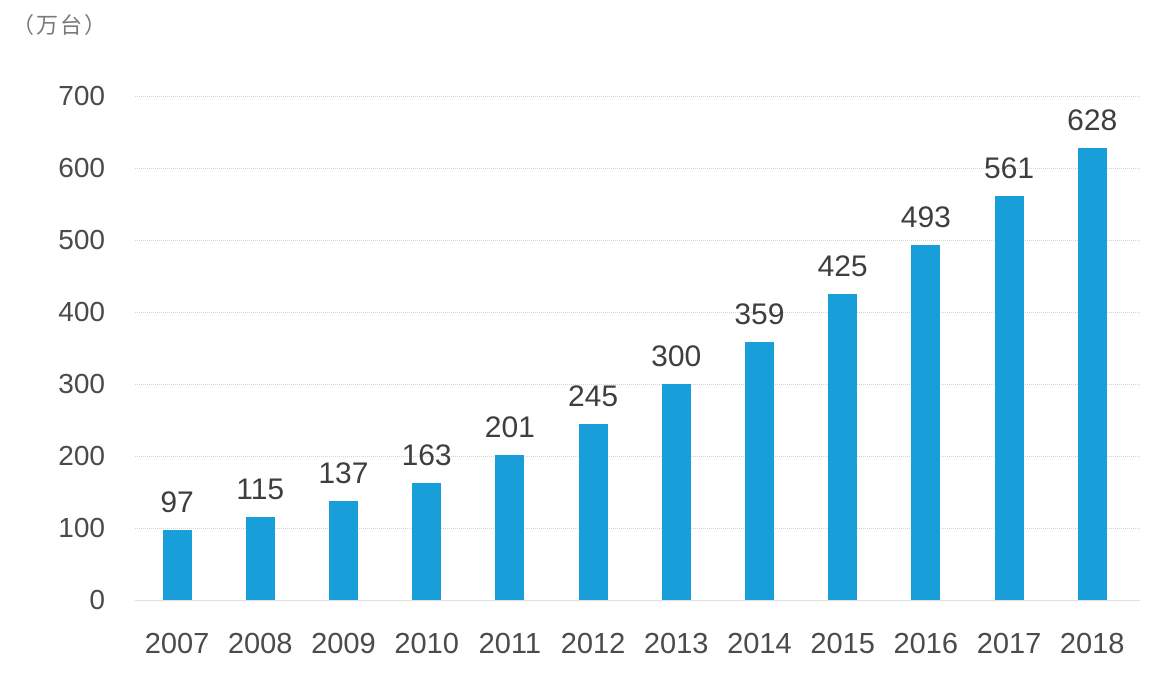 This screenshot has width=1162, height=682. What do you see at coordinates (842, 266) in the screenshot?
I see `data-label: 425` at bounding box center [842, 266].